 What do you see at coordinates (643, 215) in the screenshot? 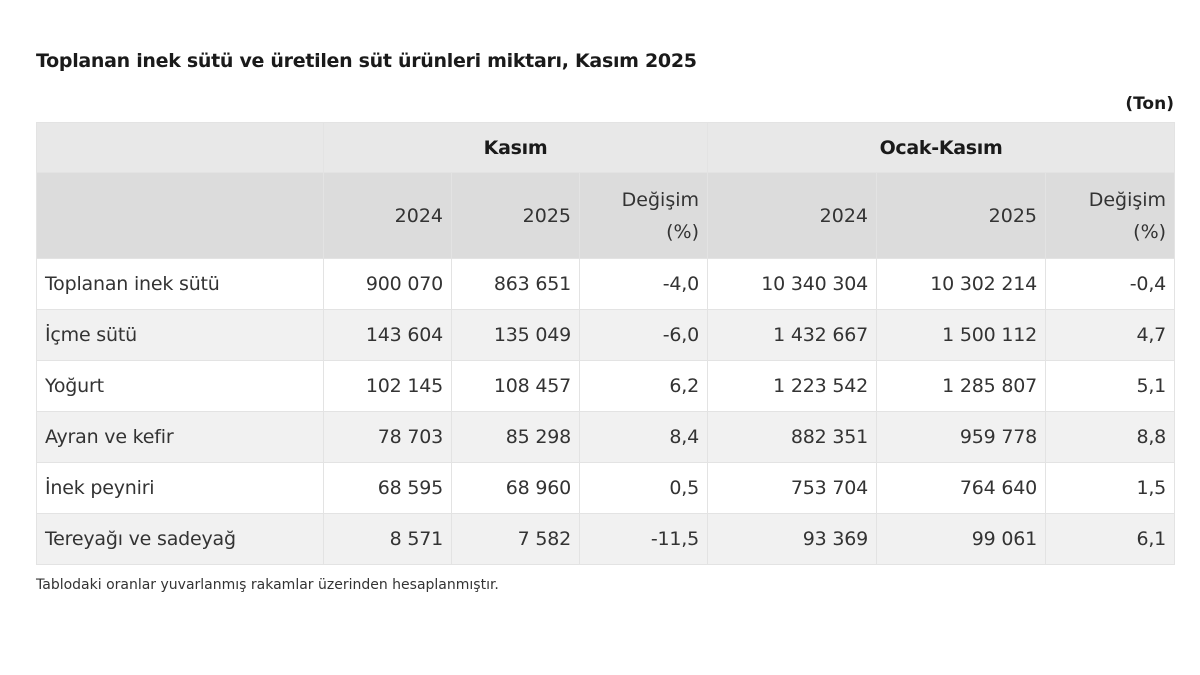
I see `header-kasim-change: Değişim (%)` at bounding box center [643, 215].